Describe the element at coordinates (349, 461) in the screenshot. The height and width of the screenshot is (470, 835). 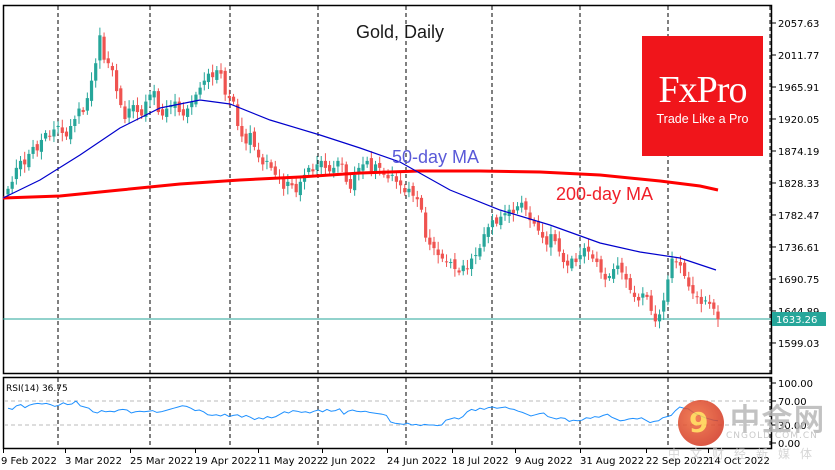
I see `svg-text: 2 Jun 2022` at that location.